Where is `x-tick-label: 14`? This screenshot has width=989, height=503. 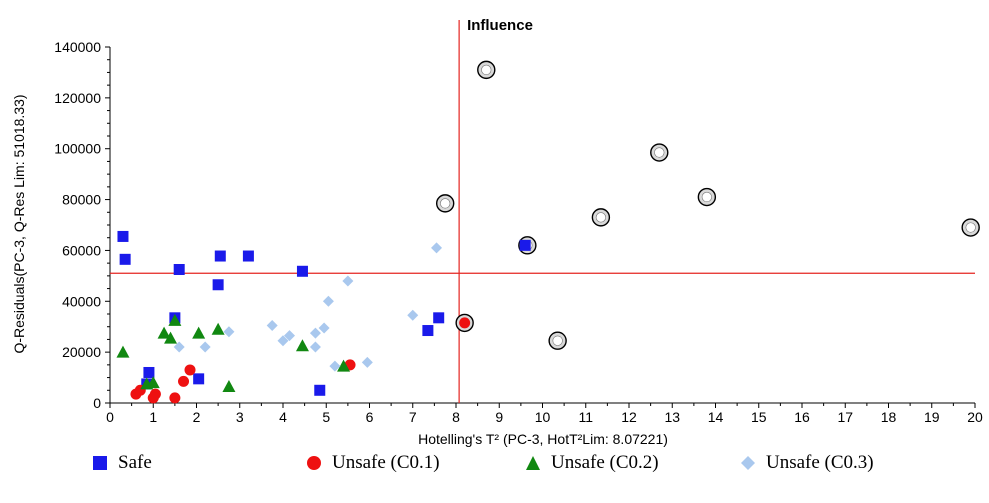 x-tick-label: 14 is located at coordinates (716, 417).